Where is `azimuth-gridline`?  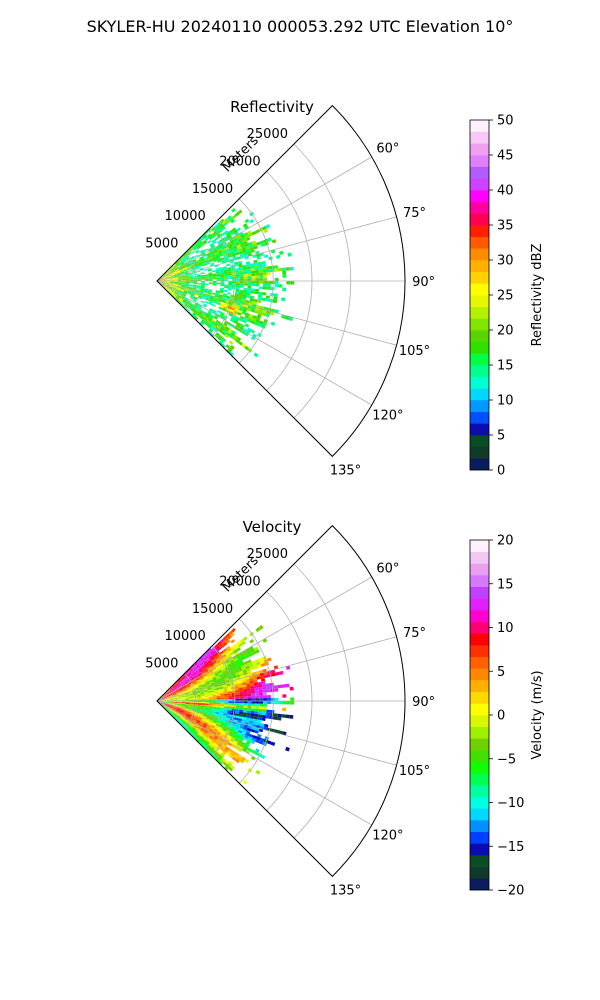 azimuth-gridline is located at coordinates (276, 733).